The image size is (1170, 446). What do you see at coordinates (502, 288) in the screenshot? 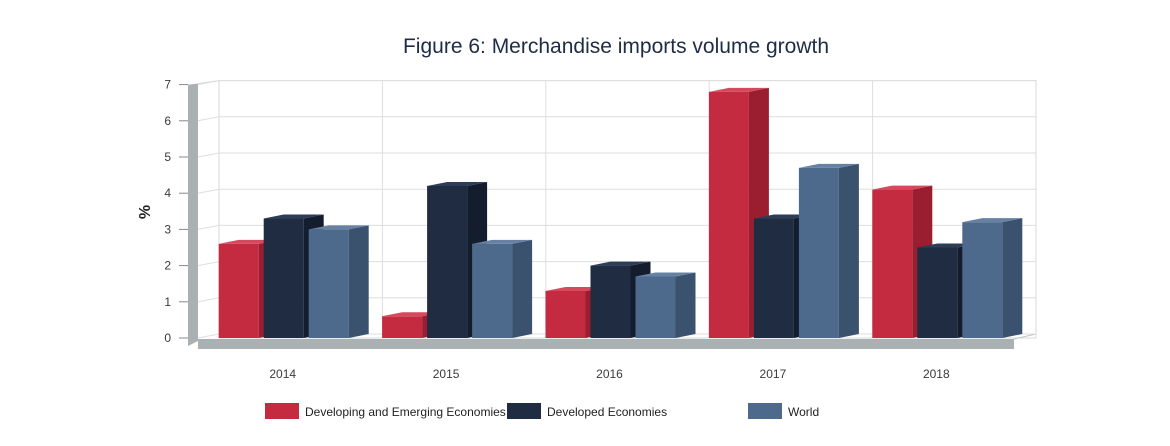
I see `bar-world-2015` at bounding box center [502, 288].